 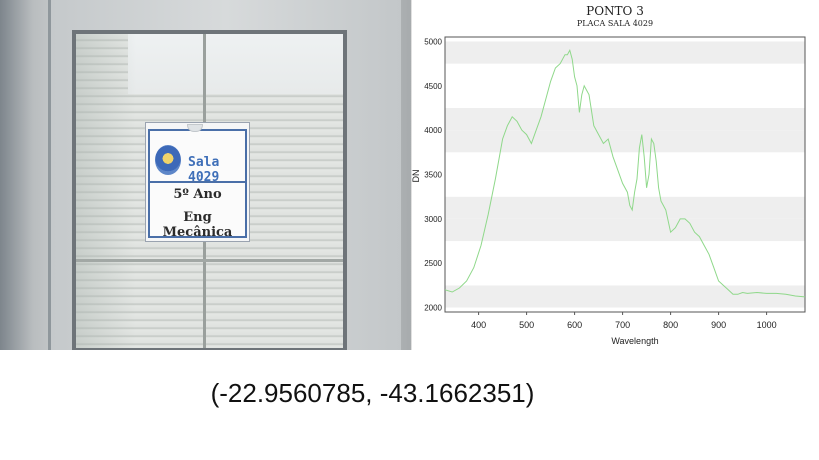 What do you see at coordinates (433, 86) in the screenshot?
I see `y-tick-label: 4500` at bounding box center [433, 86].